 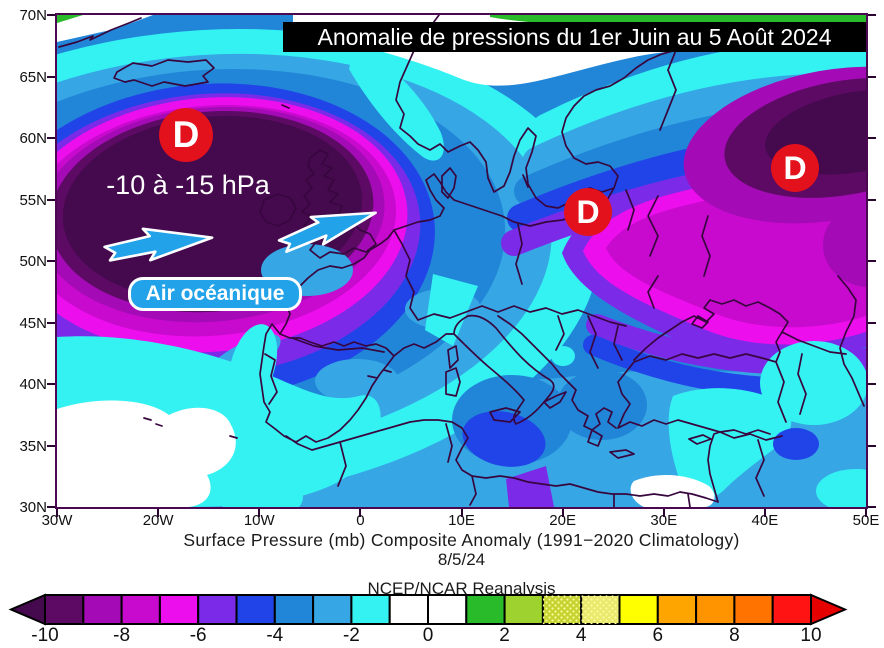 I want to click on colorbar-tick-label: -6, so click(x=198, y=635).